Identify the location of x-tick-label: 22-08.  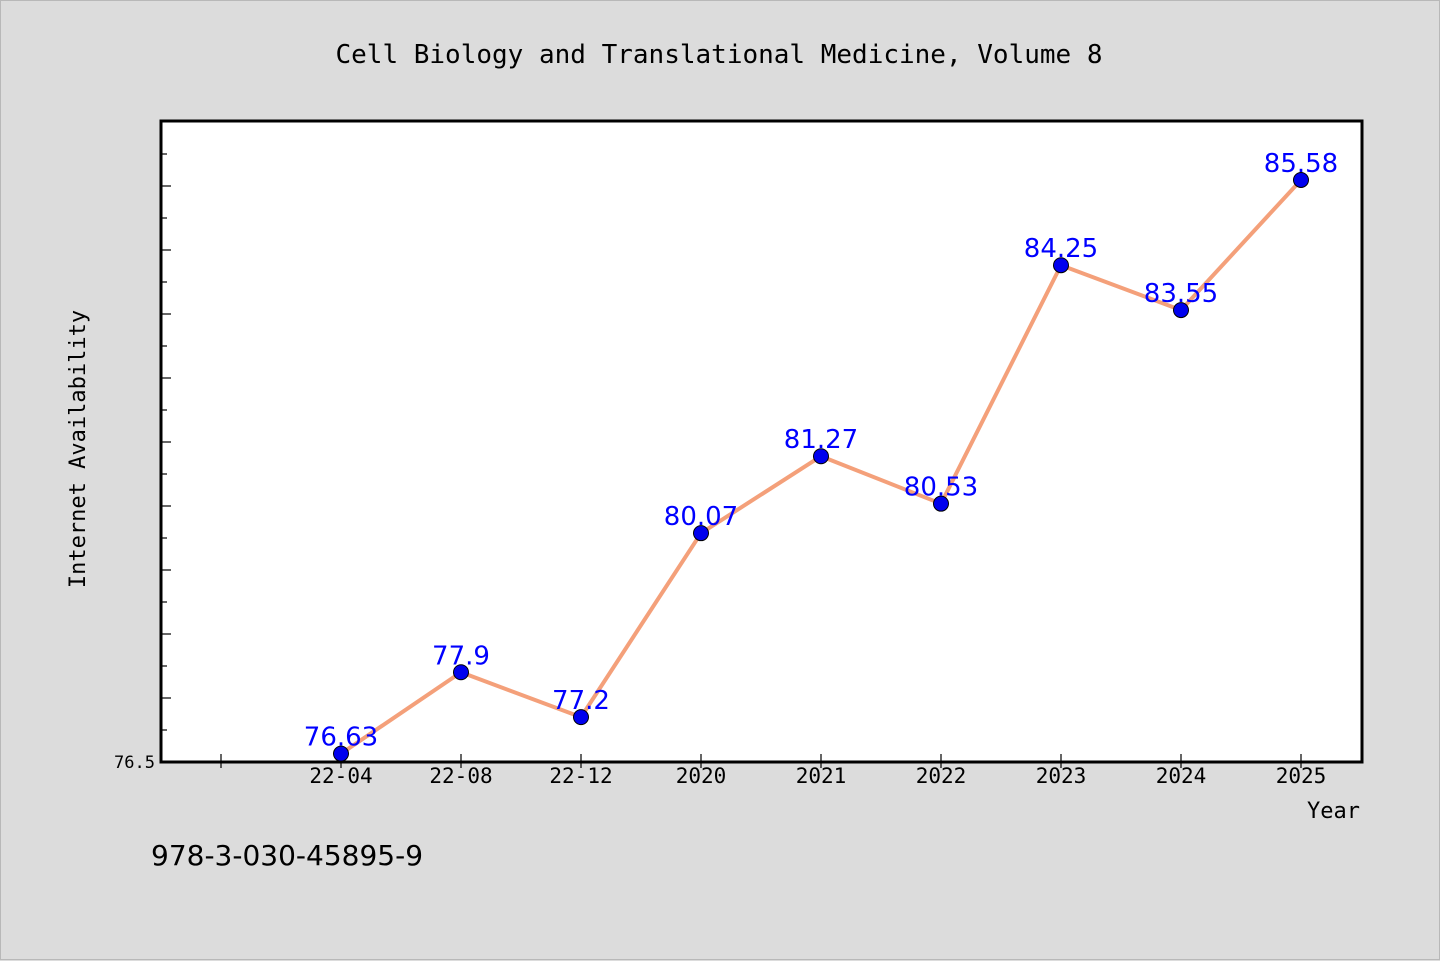
(460, 776).